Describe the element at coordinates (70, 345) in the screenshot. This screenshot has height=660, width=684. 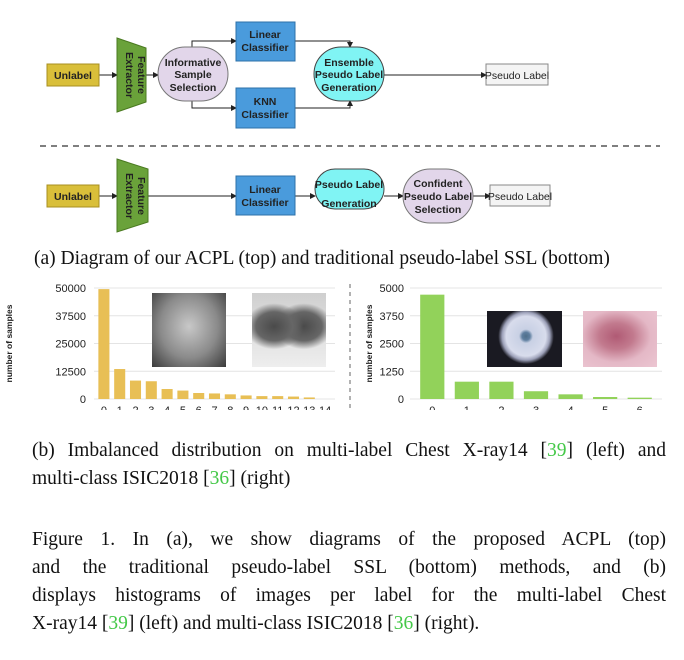
I see `y-tick-label: 25000` at that location.